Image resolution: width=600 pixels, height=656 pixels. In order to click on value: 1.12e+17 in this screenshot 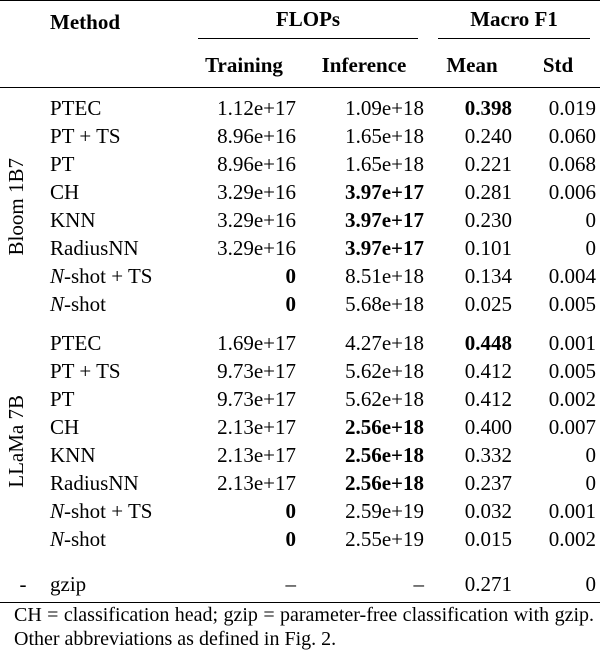, I will do `click(256, 108)`.